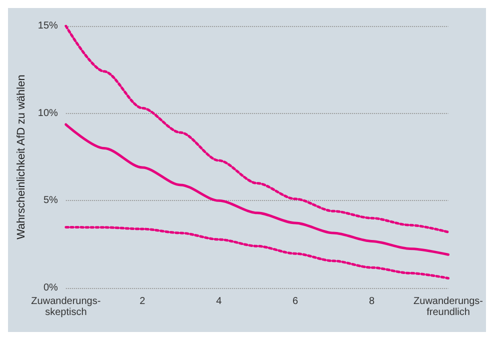  What do you see at coordinates (372, 301) in the screenshot?
I see `x-tick-label: 8` at bounding box center [372, 301].